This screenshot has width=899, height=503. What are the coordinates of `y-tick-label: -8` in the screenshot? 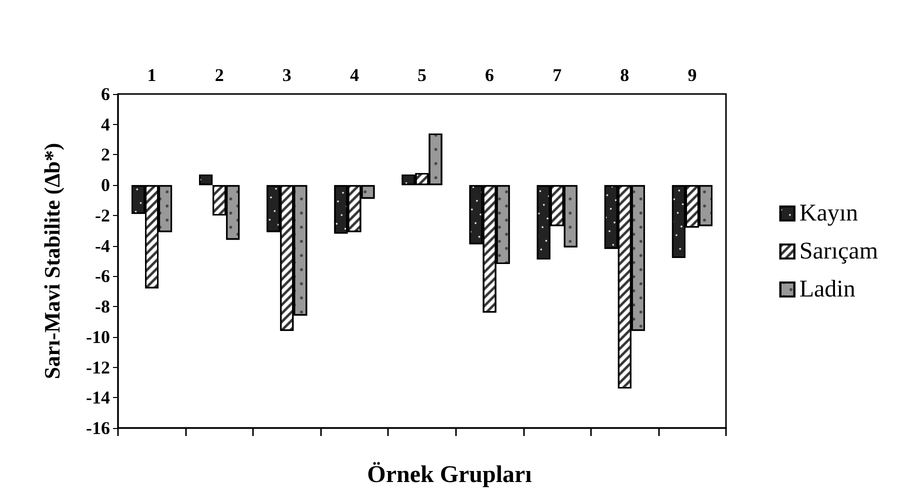 It's located at (102, 306).